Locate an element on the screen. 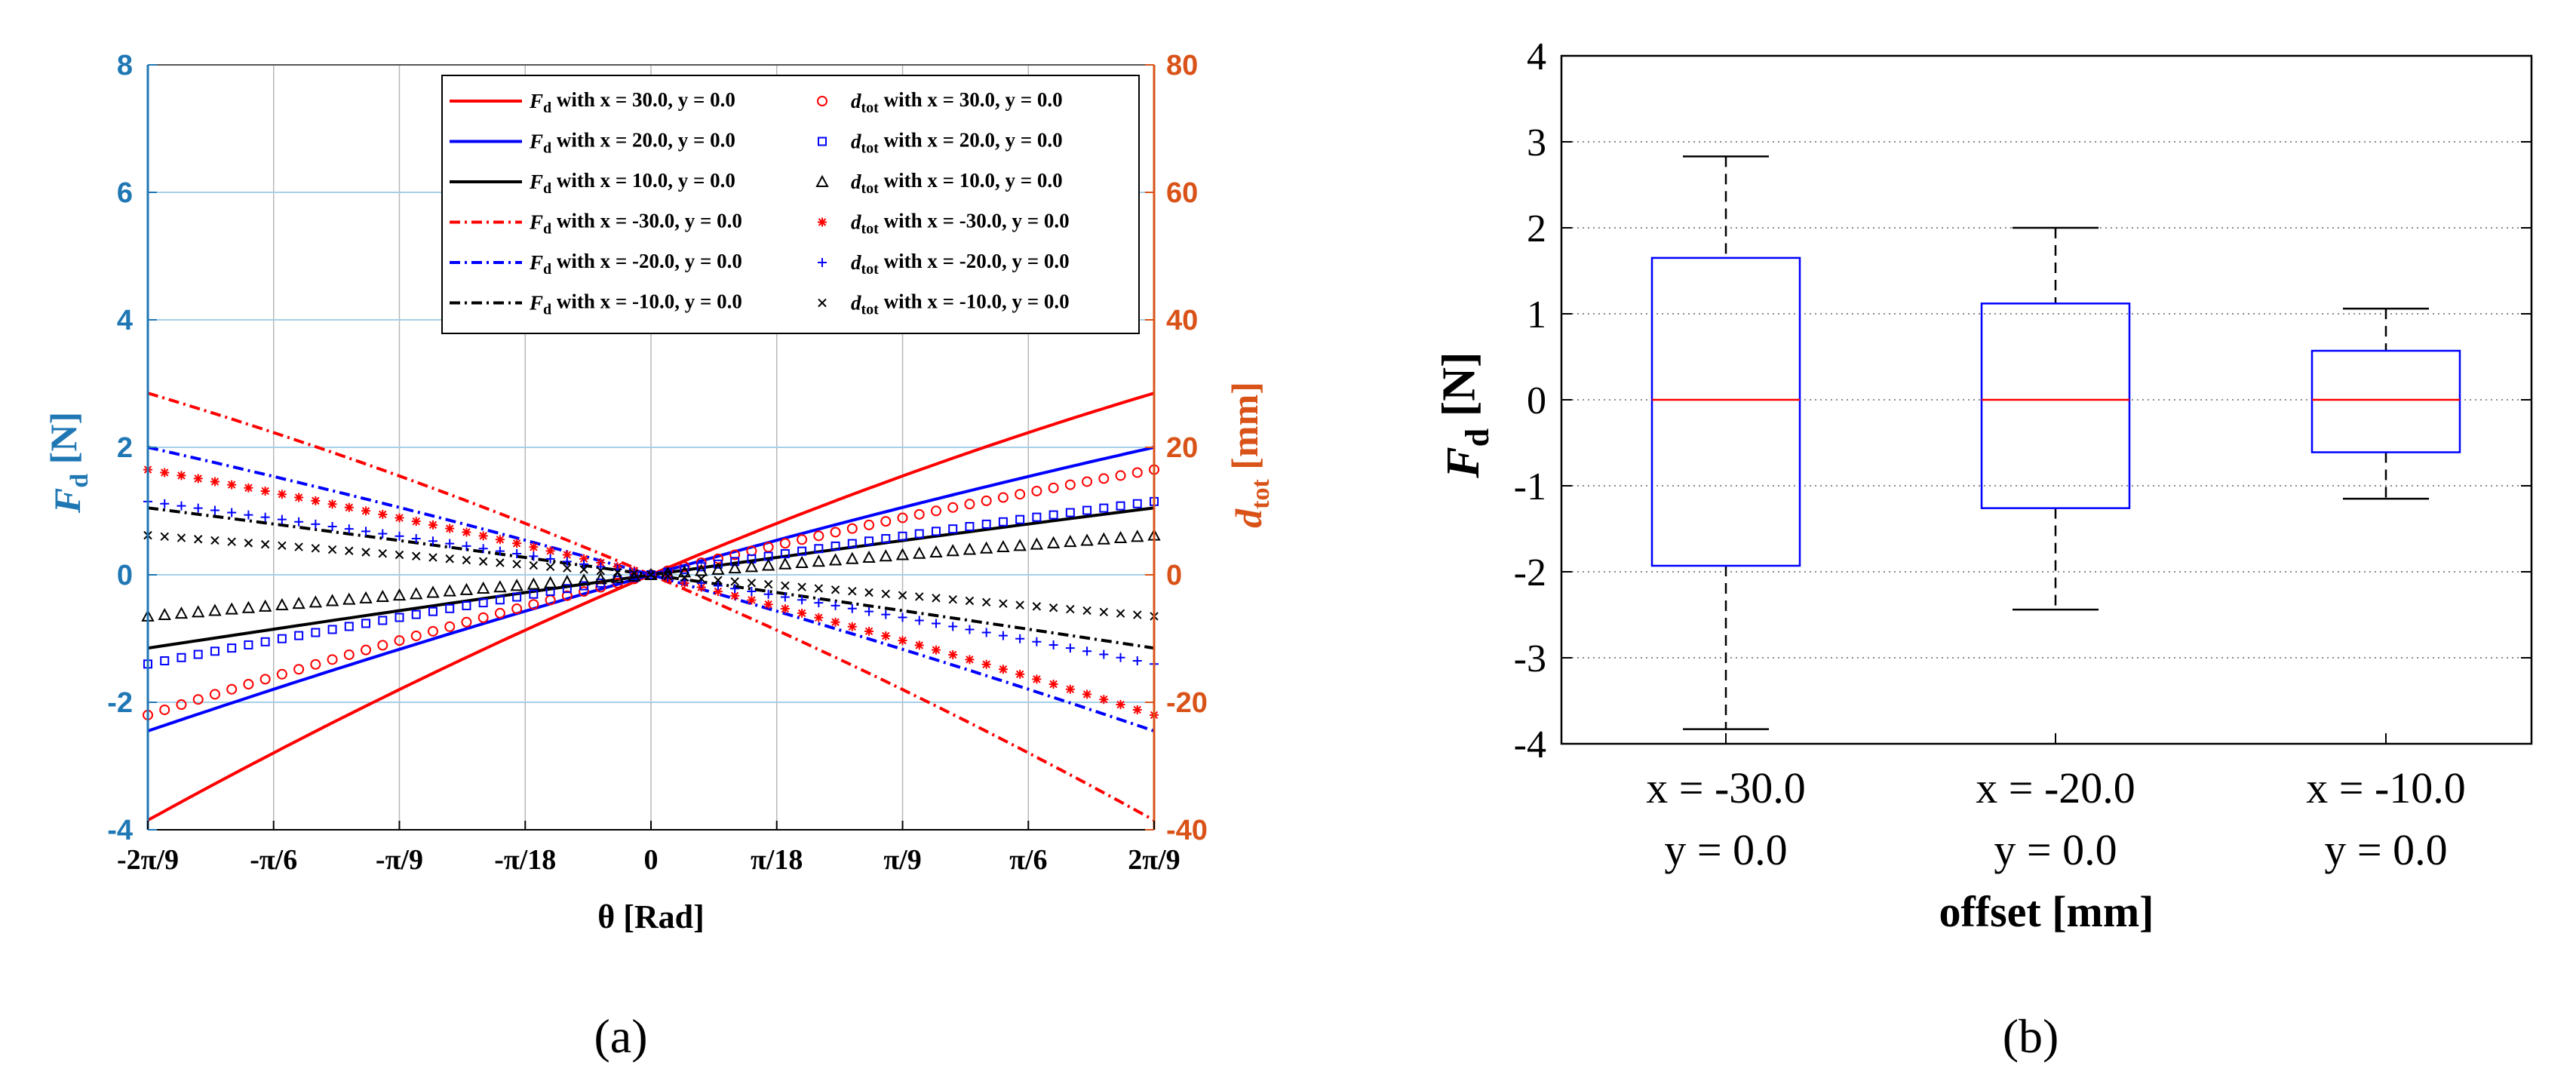  y-tick-label: 2 is located at coordinates (1536, 228).